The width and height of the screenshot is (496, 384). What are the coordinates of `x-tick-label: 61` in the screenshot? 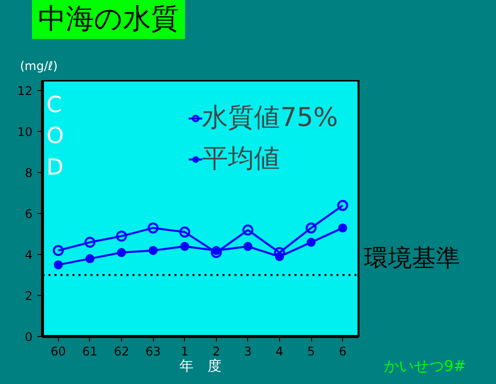 It's located at (90, 351).